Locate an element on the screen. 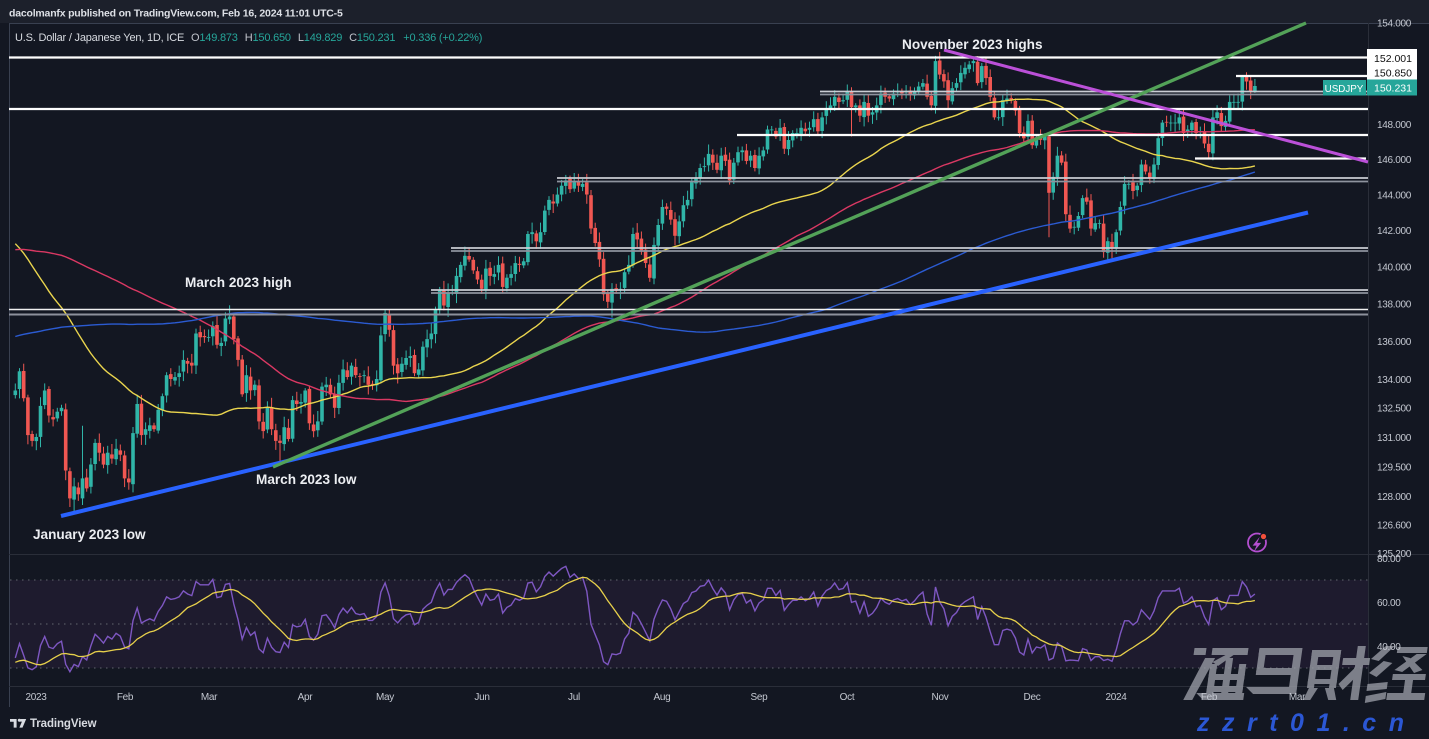 This screenshot has height=739, width=1429. svg-text: 150.231 is located at coordinates (1393, 89).